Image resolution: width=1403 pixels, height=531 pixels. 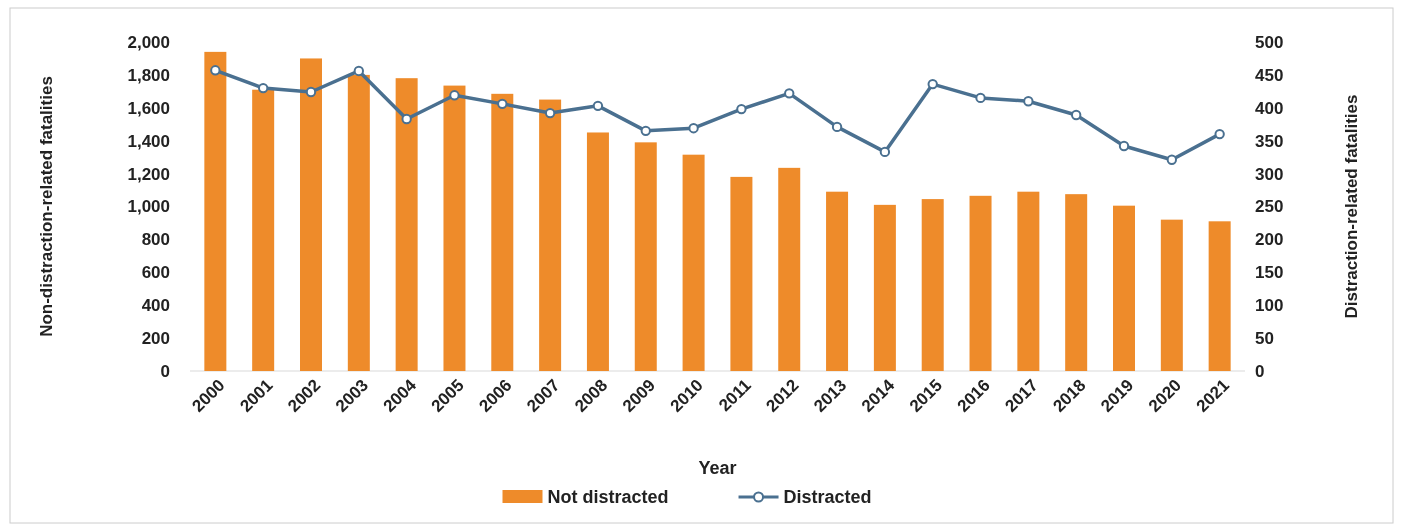 I want to click on y-tick-label: 1,400, so click(x=148, y=141).